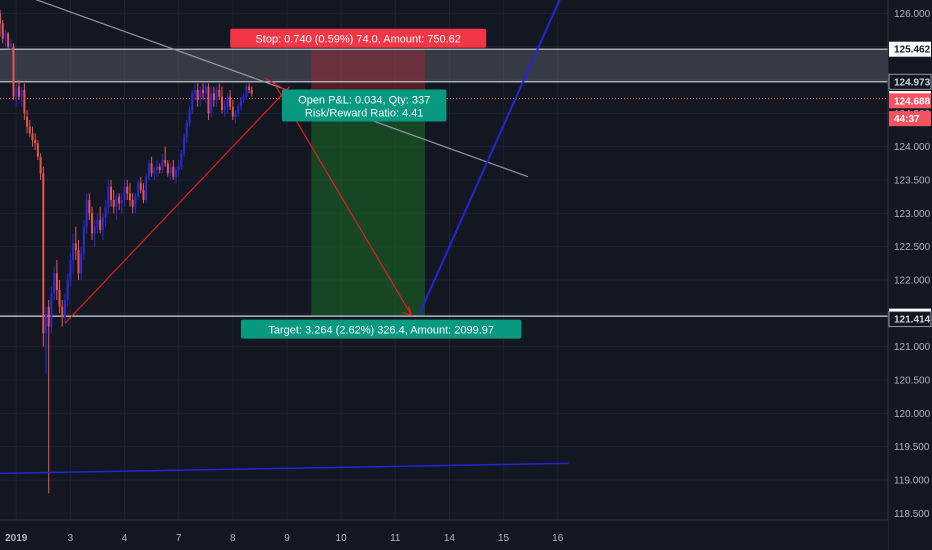 Image resolution: width=932 pixels, height=550 pixels. Describe the element at coordinates (395, 538) in the screenshot. I see `x-tick-label: 11` at that location.